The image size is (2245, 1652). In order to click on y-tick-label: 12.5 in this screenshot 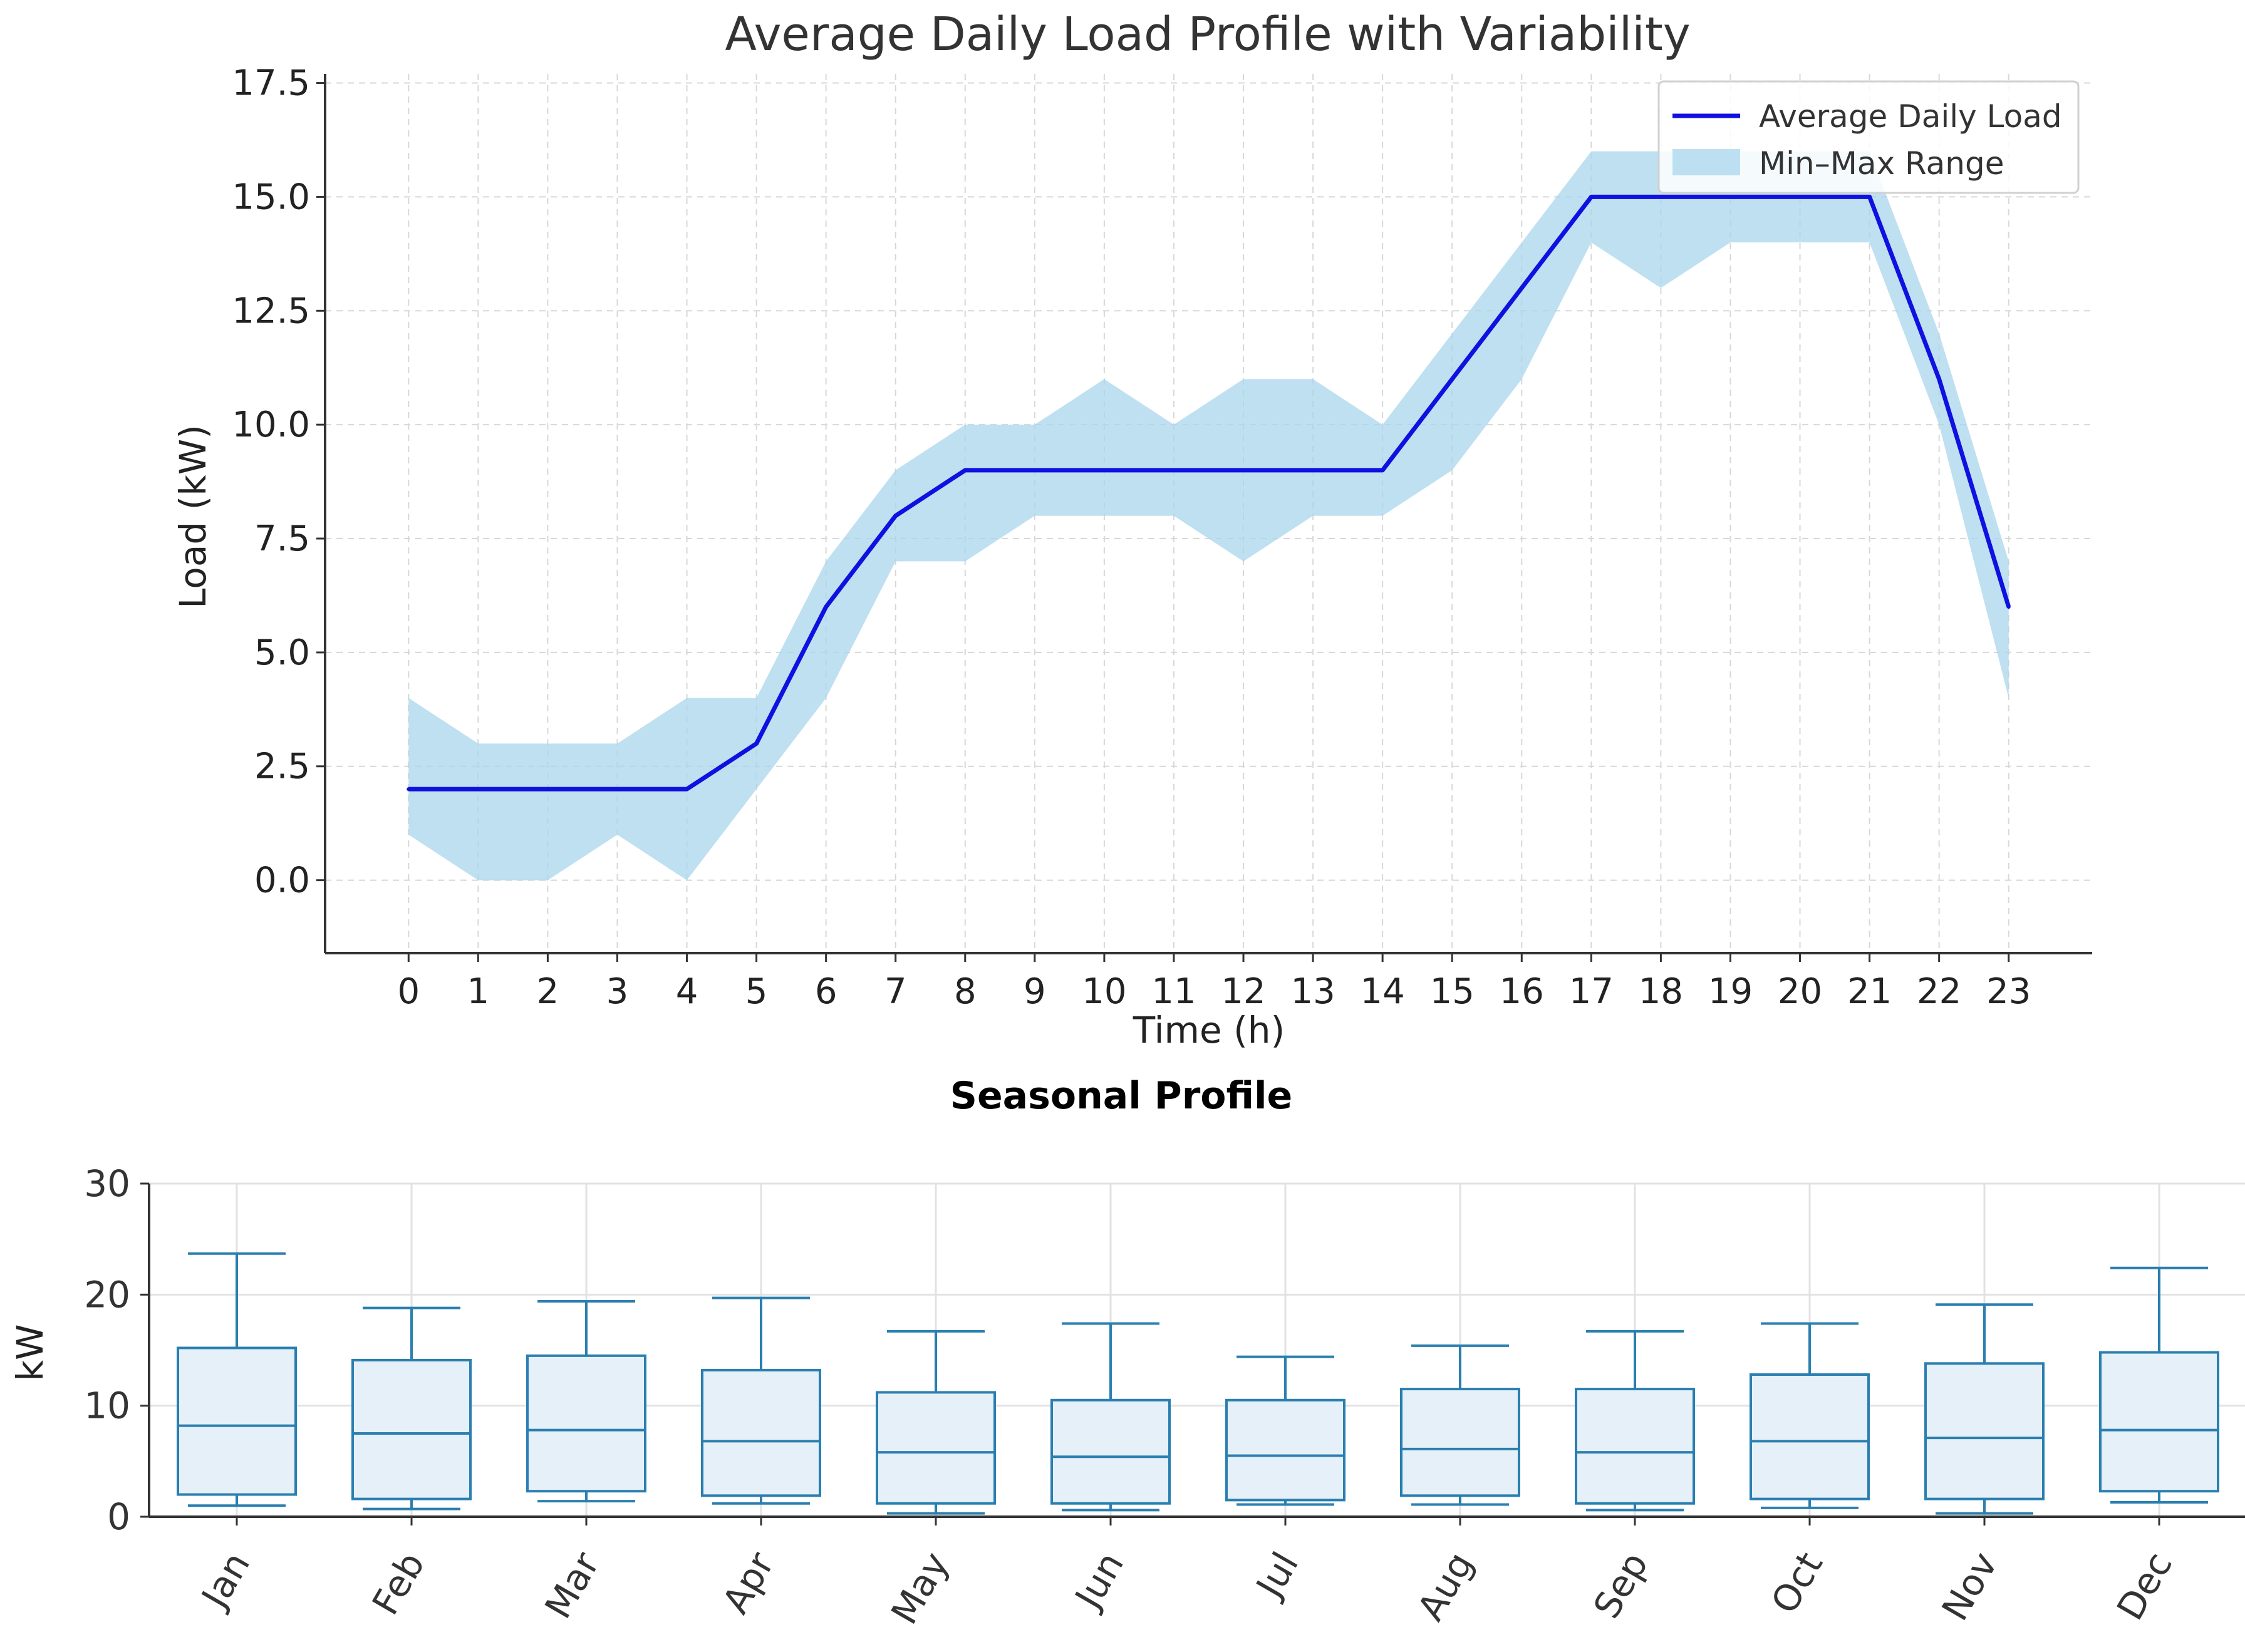, I will do `click(271, 311)`.